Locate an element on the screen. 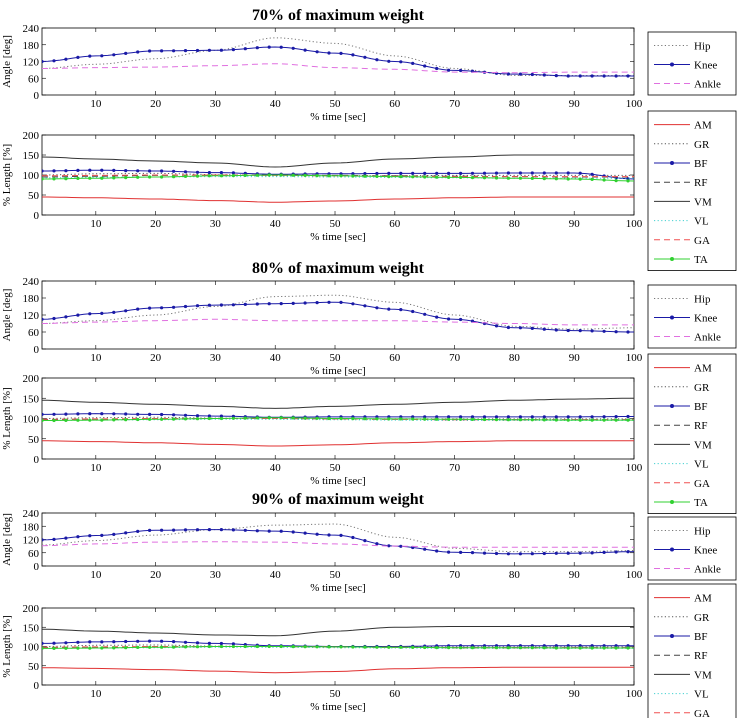  legend-label-bf: BF is located at coordinates (700, 407).